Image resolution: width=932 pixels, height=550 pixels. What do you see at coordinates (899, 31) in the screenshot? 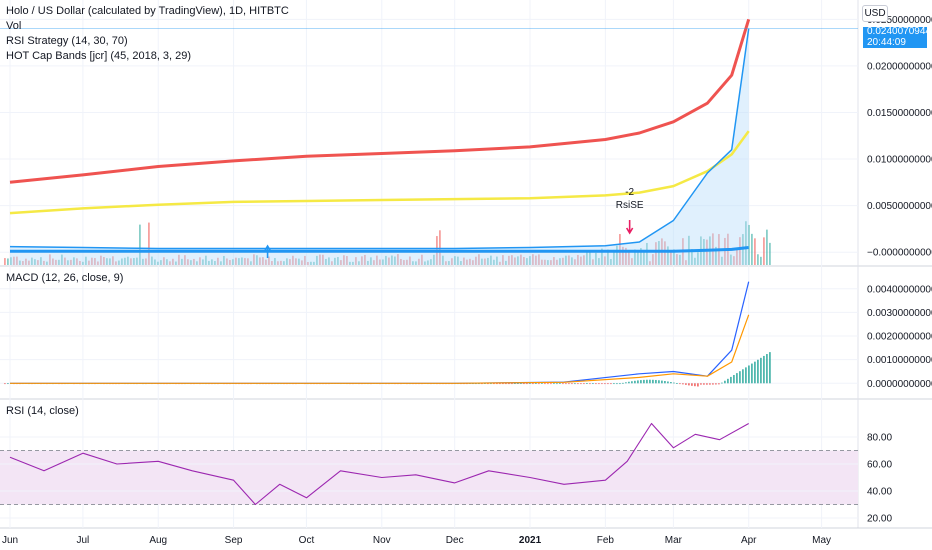
I see `last-price-value: 0.02400709444` at bounding box center [899, 31].